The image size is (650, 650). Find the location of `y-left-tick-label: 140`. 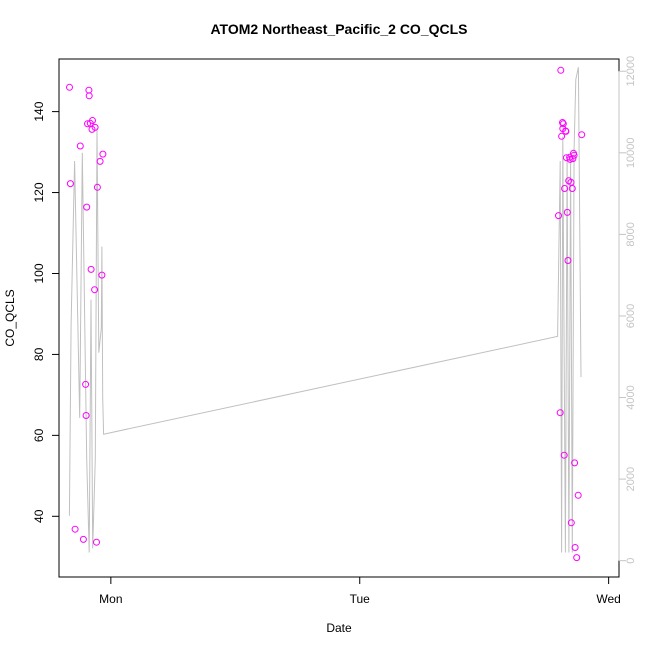

y-left-tick-label: 140 is located at coordinates (39, 111).